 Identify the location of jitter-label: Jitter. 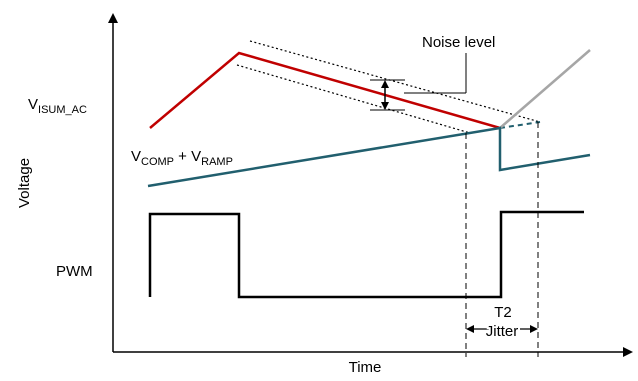
(502, 331).